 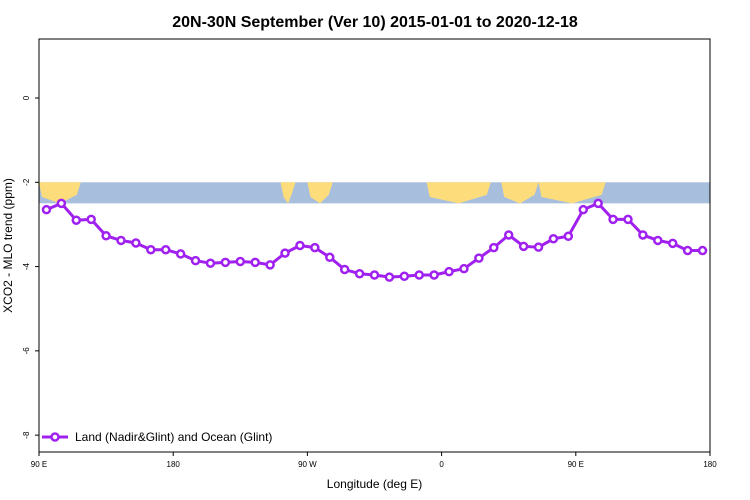 What do you see at coordinates (374, 460) in the screenshot?
I see `x-axis: 90 E 180 90 W 0 90 E 180` at bounding box center [374, 460].